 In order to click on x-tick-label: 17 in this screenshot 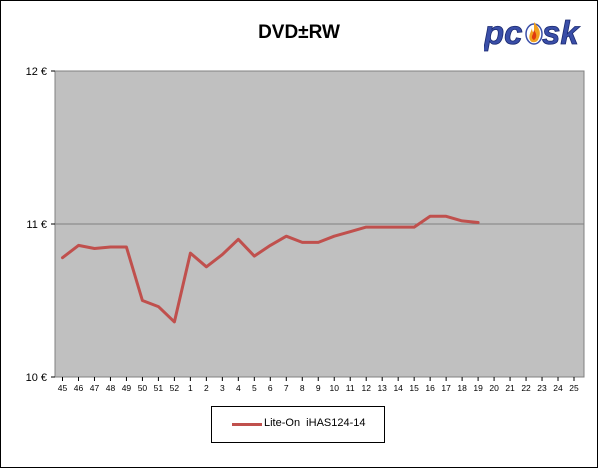, I will do `click(446, 388)`.